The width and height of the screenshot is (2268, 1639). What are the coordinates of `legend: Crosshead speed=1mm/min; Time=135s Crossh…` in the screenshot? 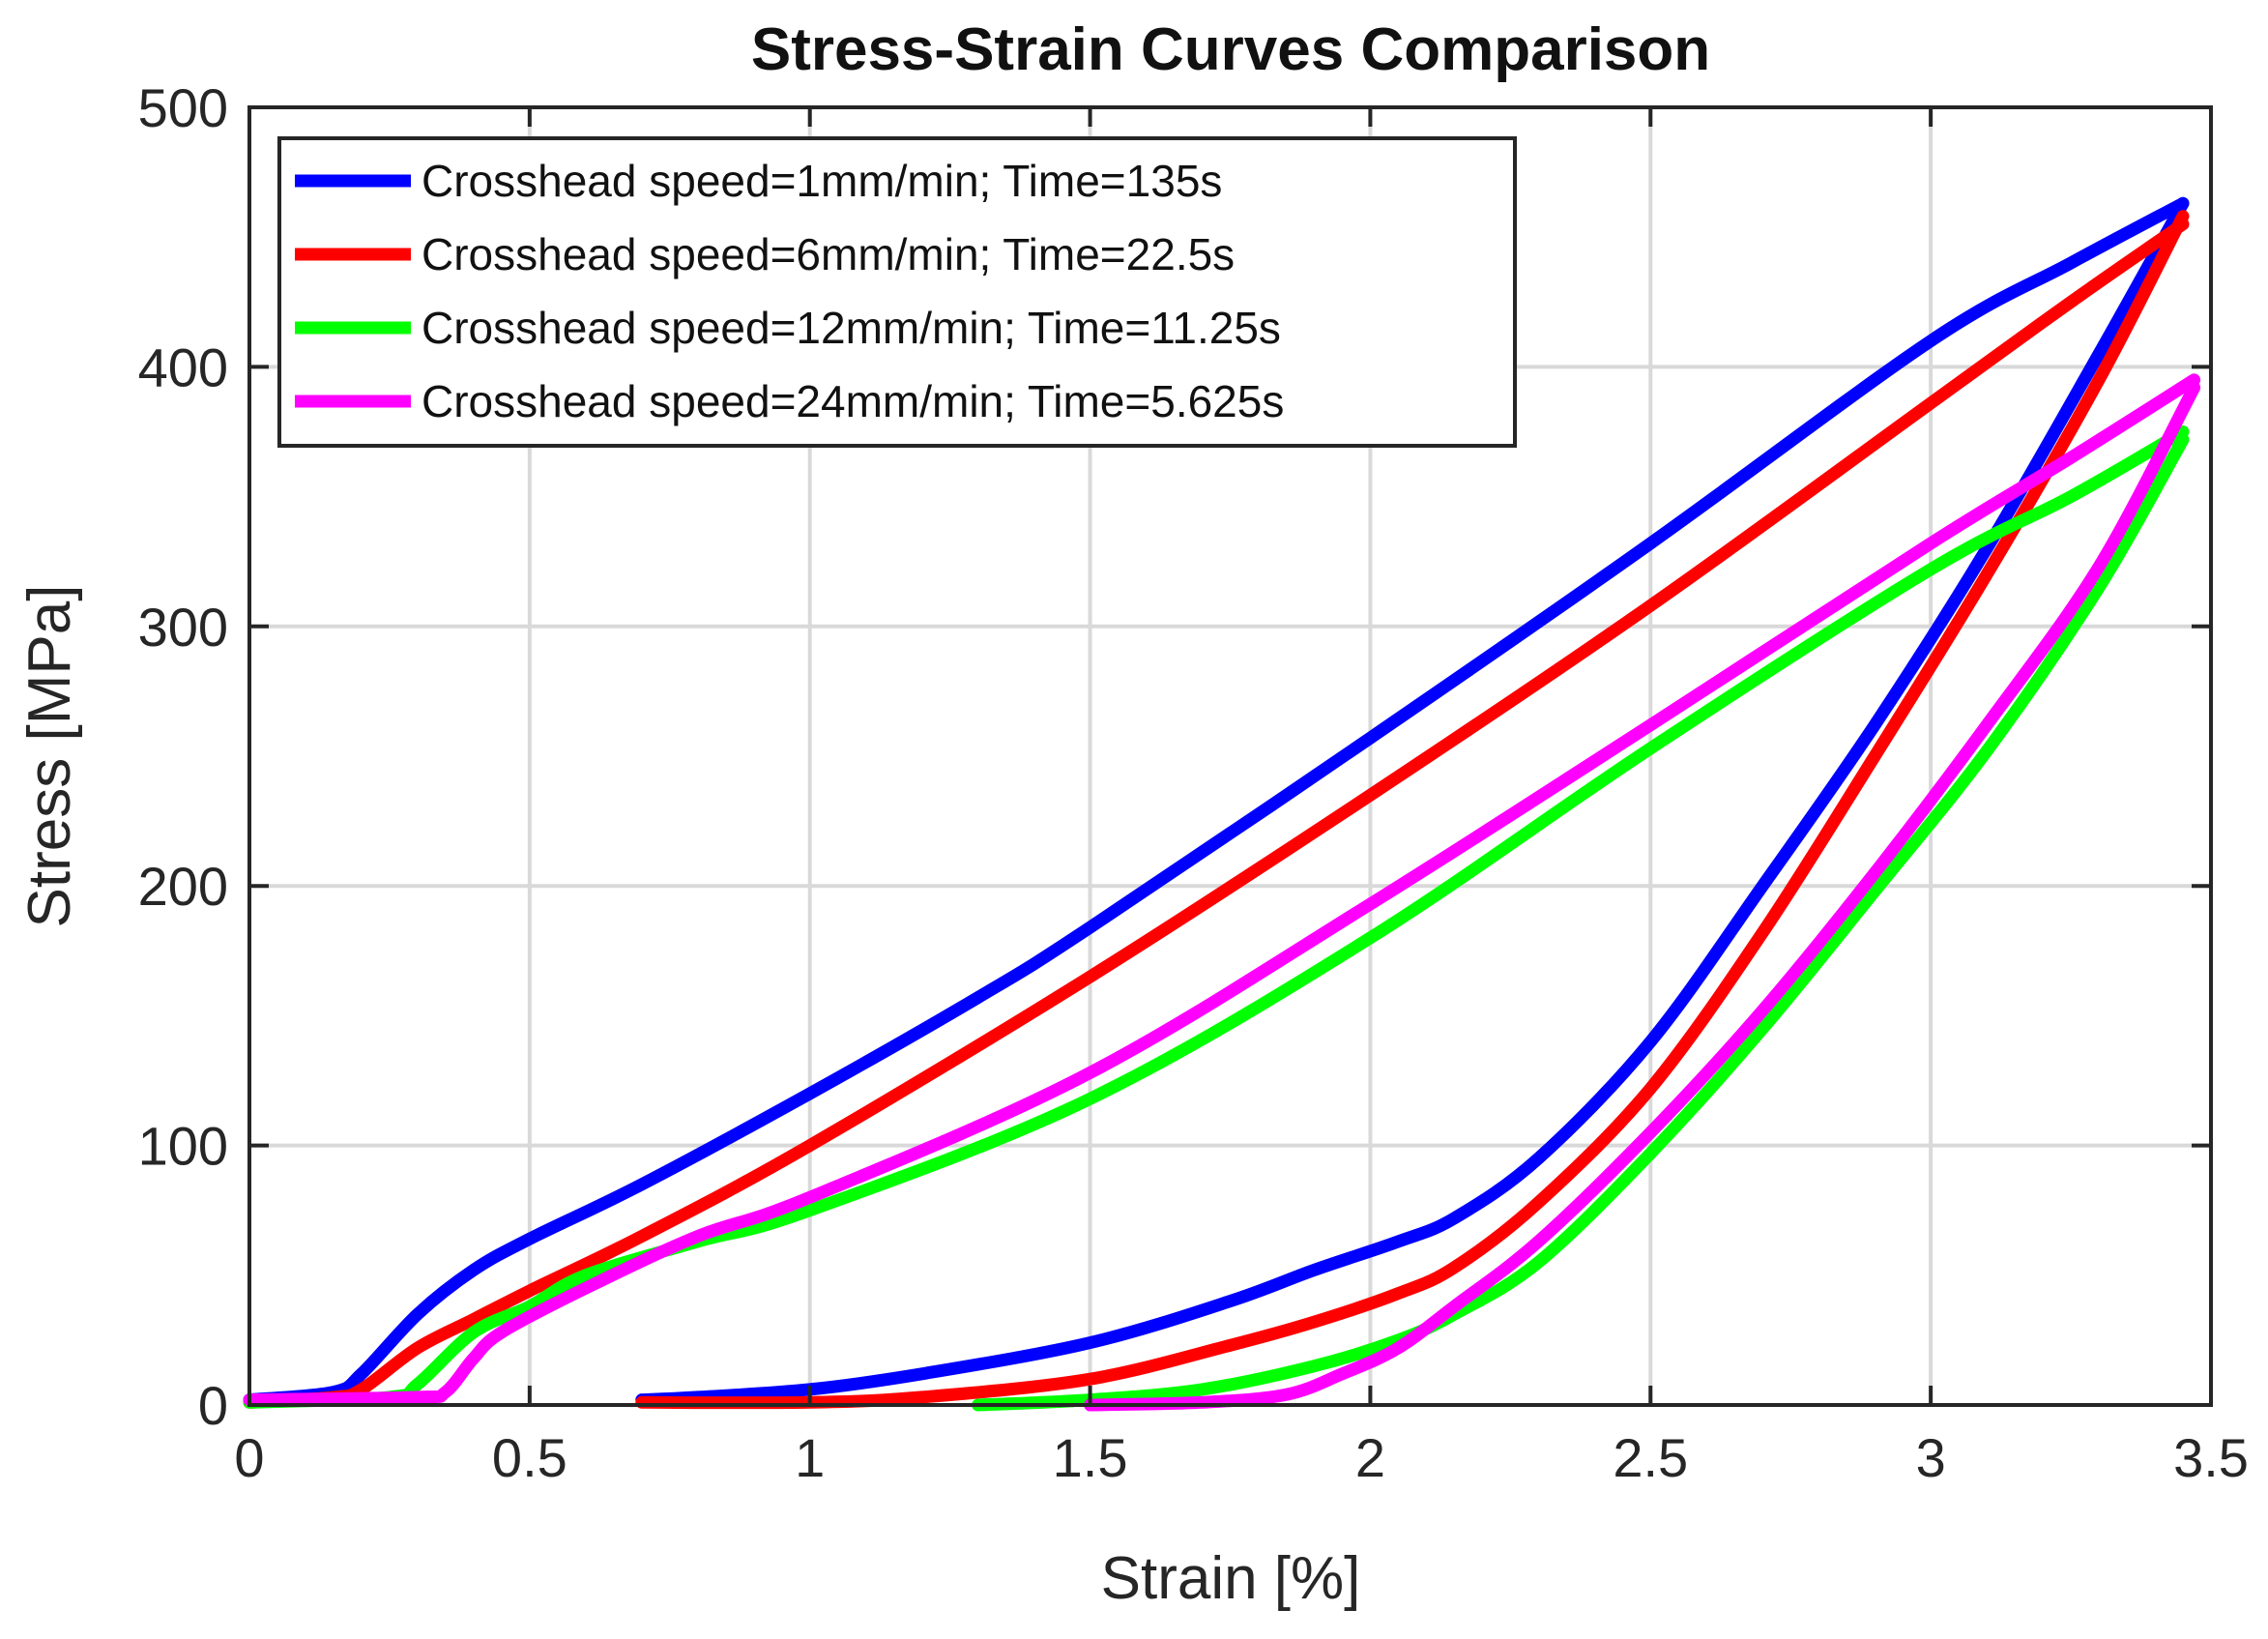 It's located at (897, 292).